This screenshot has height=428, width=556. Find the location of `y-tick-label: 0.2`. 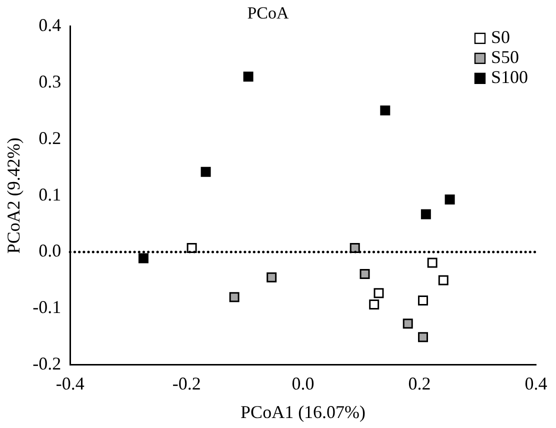

y-tick-label: 0.2 is located at coordinates (50, 138).